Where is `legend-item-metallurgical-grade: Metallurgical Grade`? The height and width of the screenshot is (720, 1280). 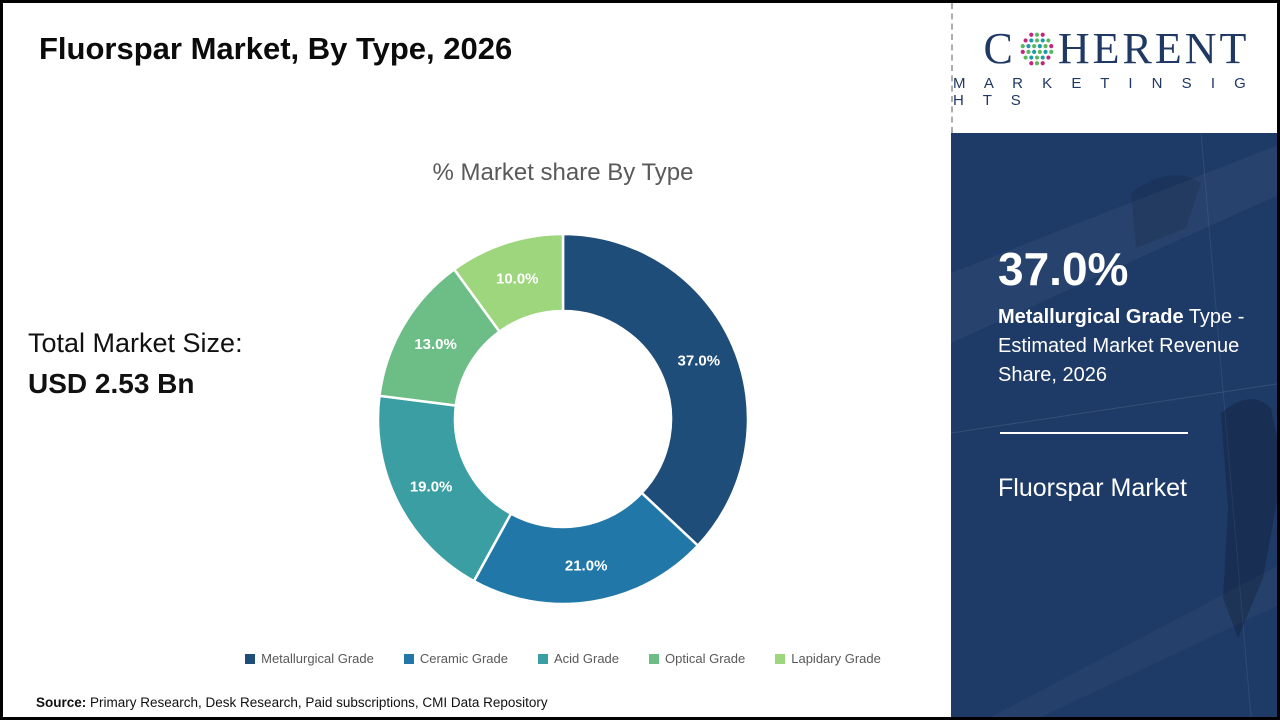
legend-item-metallurgical-grade: Metallurgical Grade is located at coordinates (309, 658).